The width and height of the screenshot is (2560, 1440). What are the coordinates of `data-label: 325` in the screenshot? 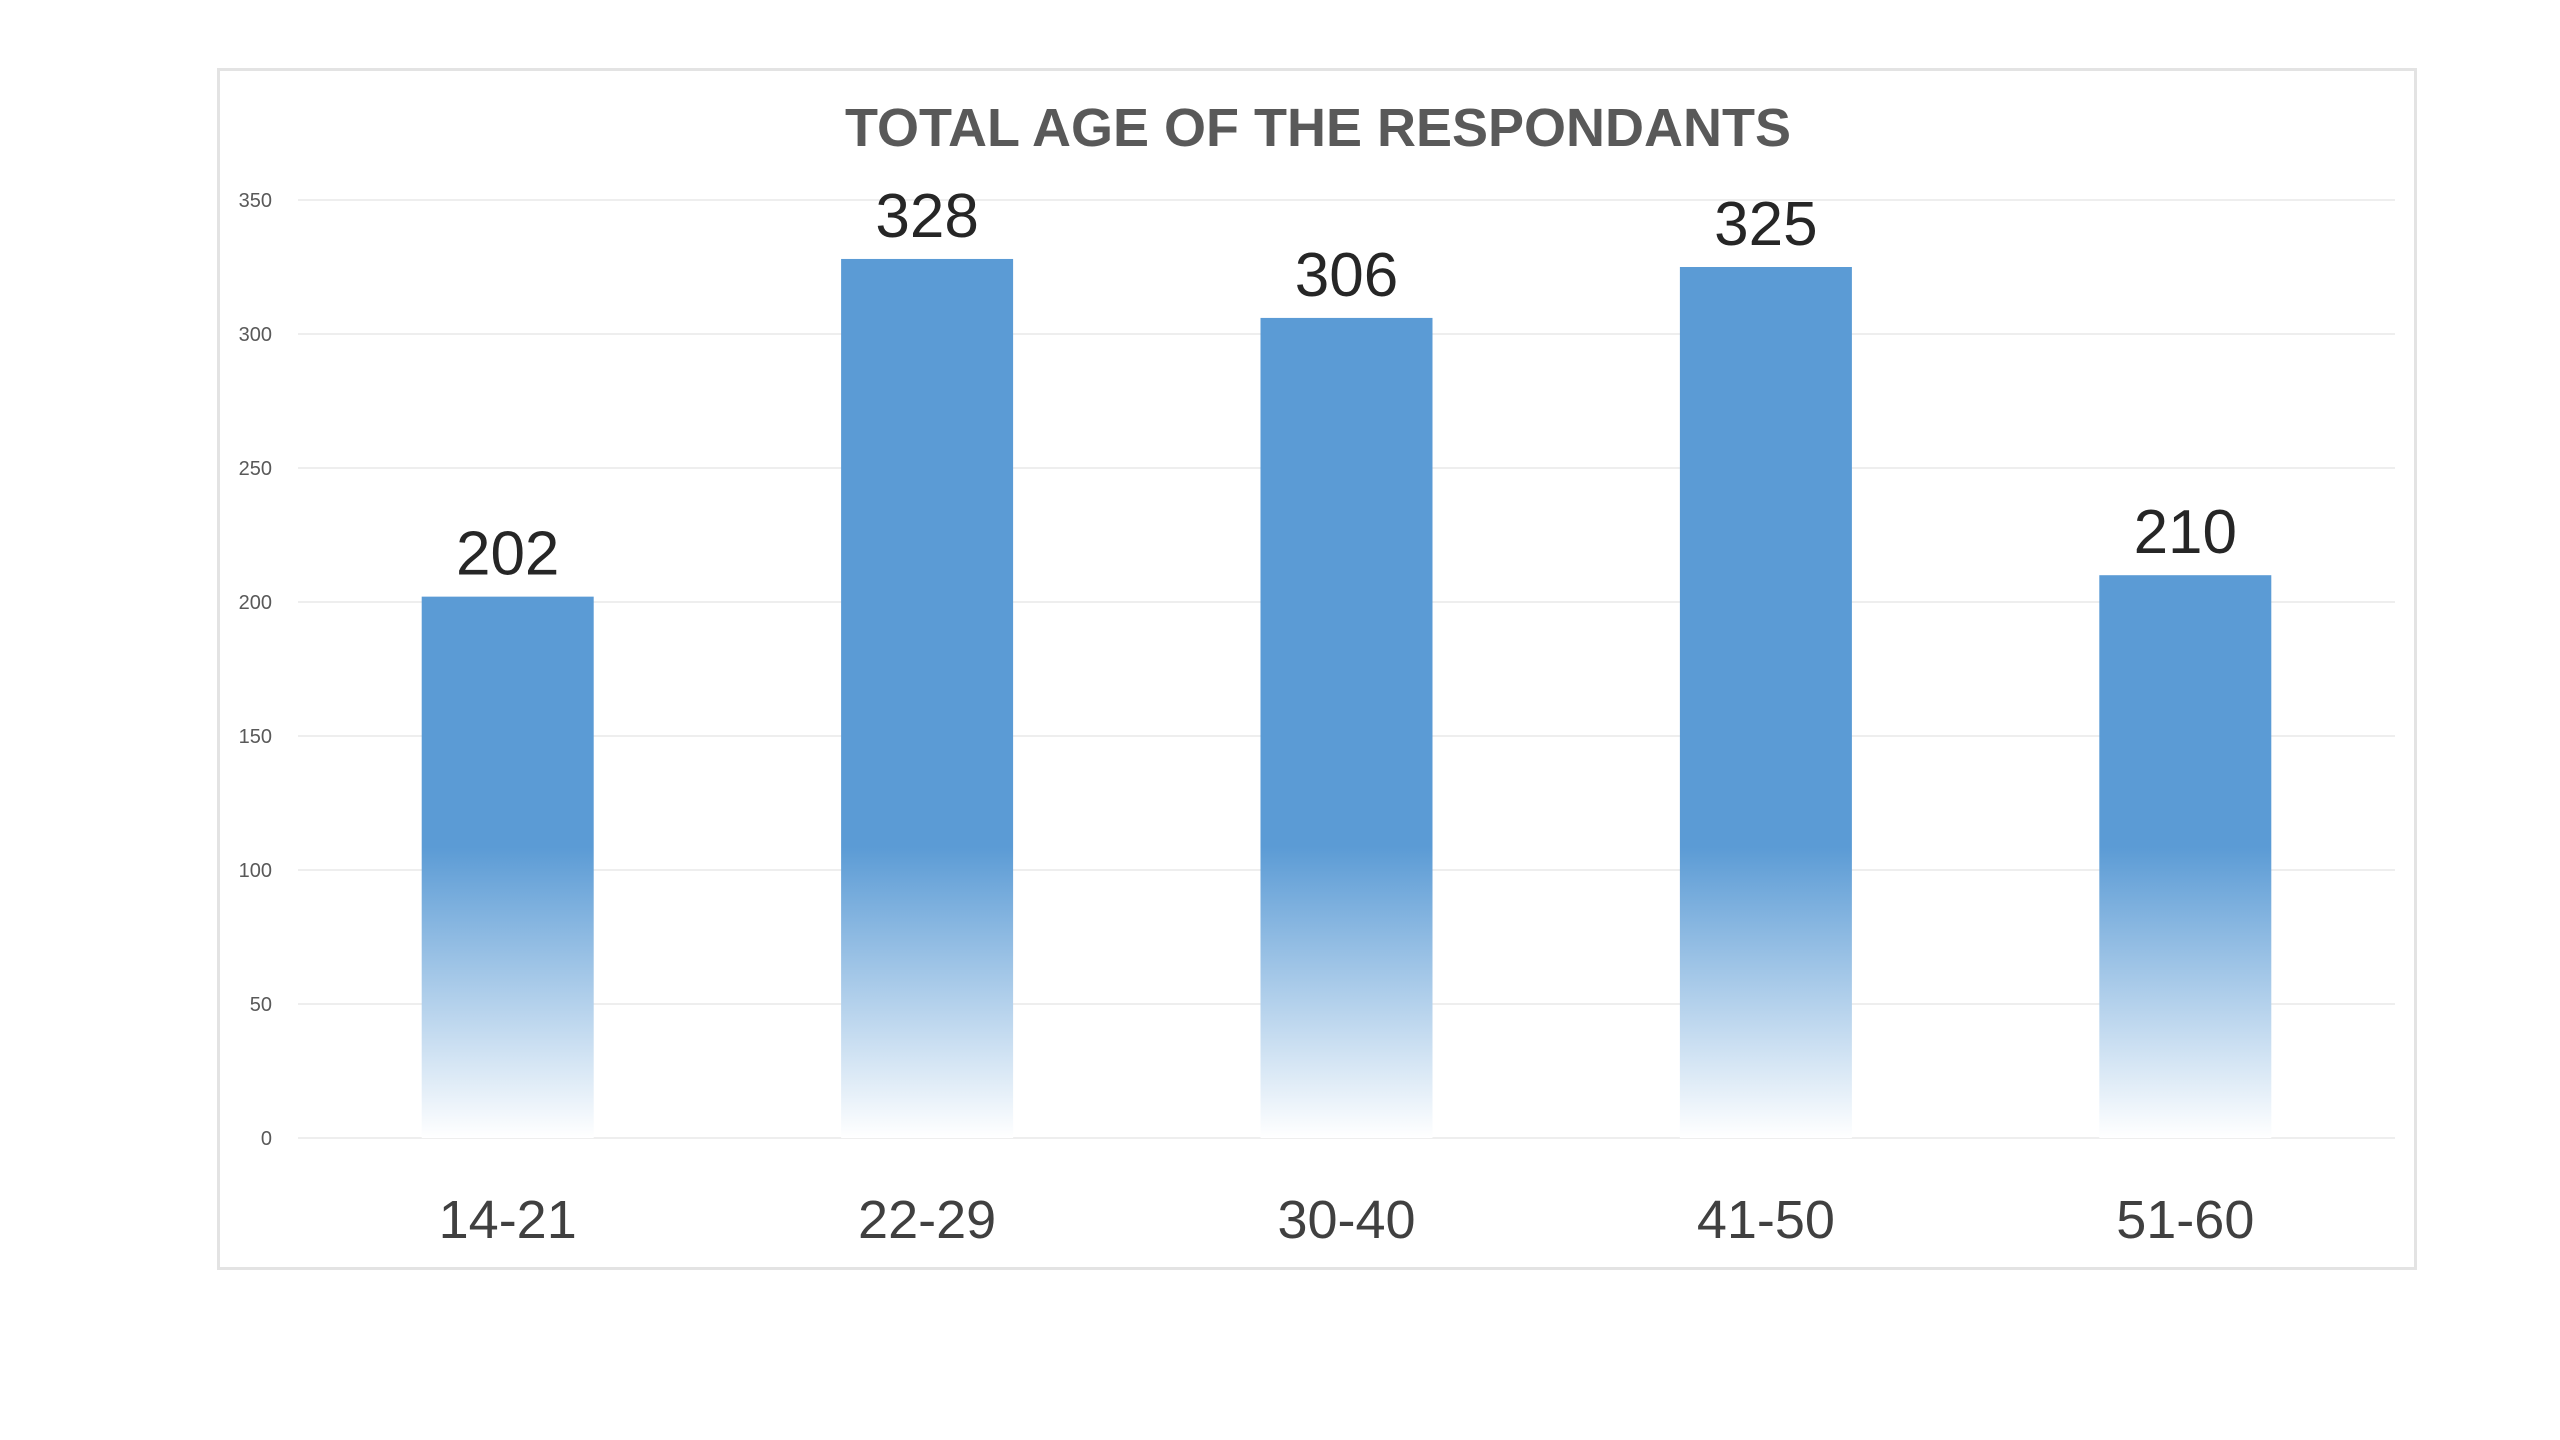 It's located at (1765, 224).